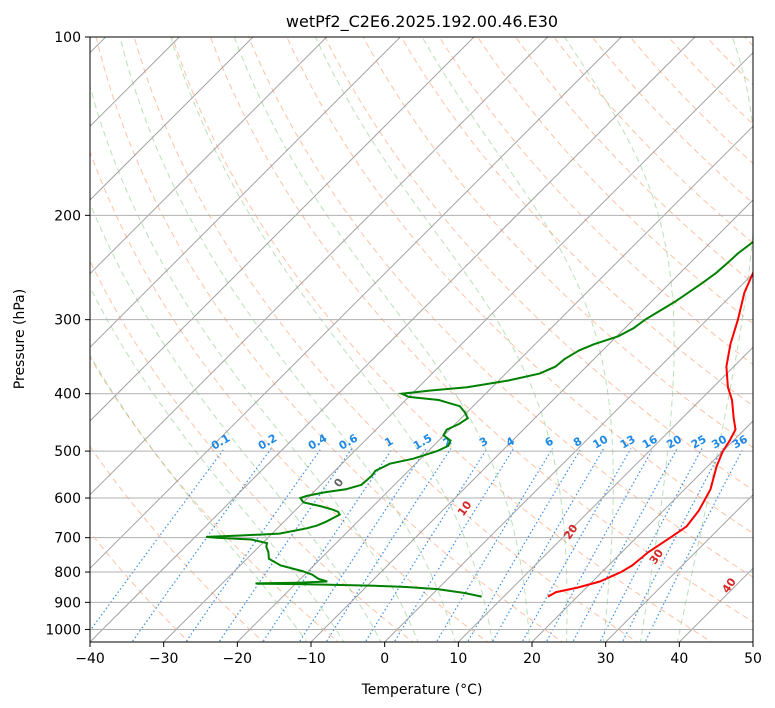 Image resolution: width=775 pixels, height=708 pixels. Describe the element at coordinates (729, 585) in the screenshot. I see `moist-adiabat-label: 40` at that location.